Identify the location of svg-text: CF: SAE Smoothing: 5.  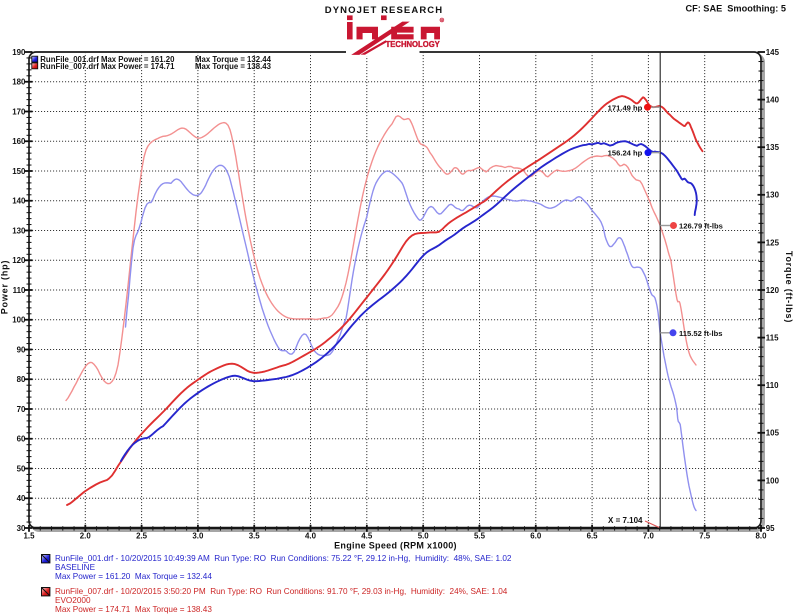
(735, 9).